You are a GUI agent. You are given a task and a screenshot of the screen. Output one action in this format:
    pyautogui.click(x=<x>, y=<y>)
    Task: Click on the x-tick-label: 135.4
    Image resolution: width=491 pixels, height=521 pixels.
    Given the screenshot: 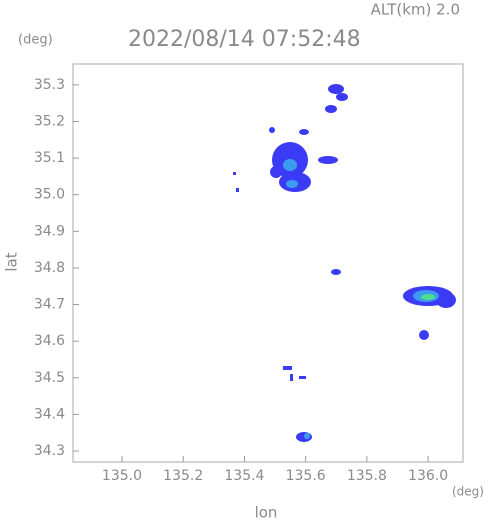 What is the action you would take?
    pyautogui.click(x=244, y=476)
    